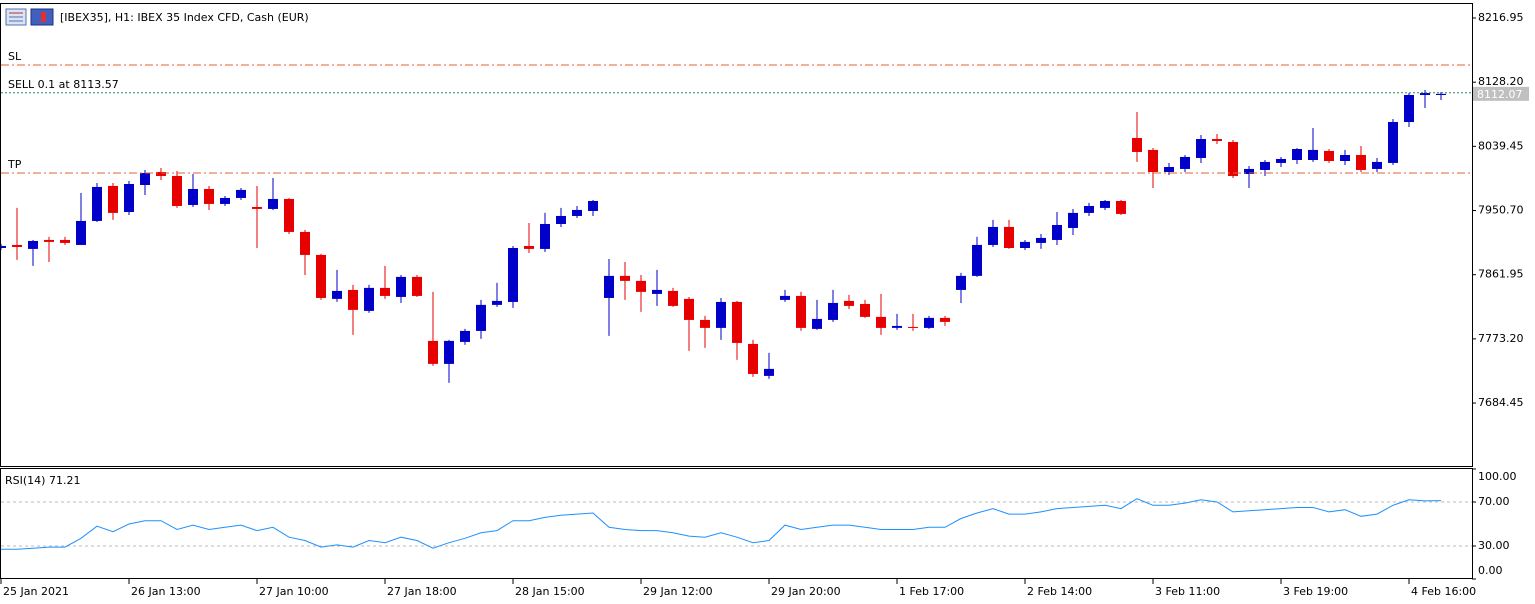  What do you see at coordinates (14, 164) in the screenshot?
I see `trade-level-label: TP` at bounding box center [14, 164].